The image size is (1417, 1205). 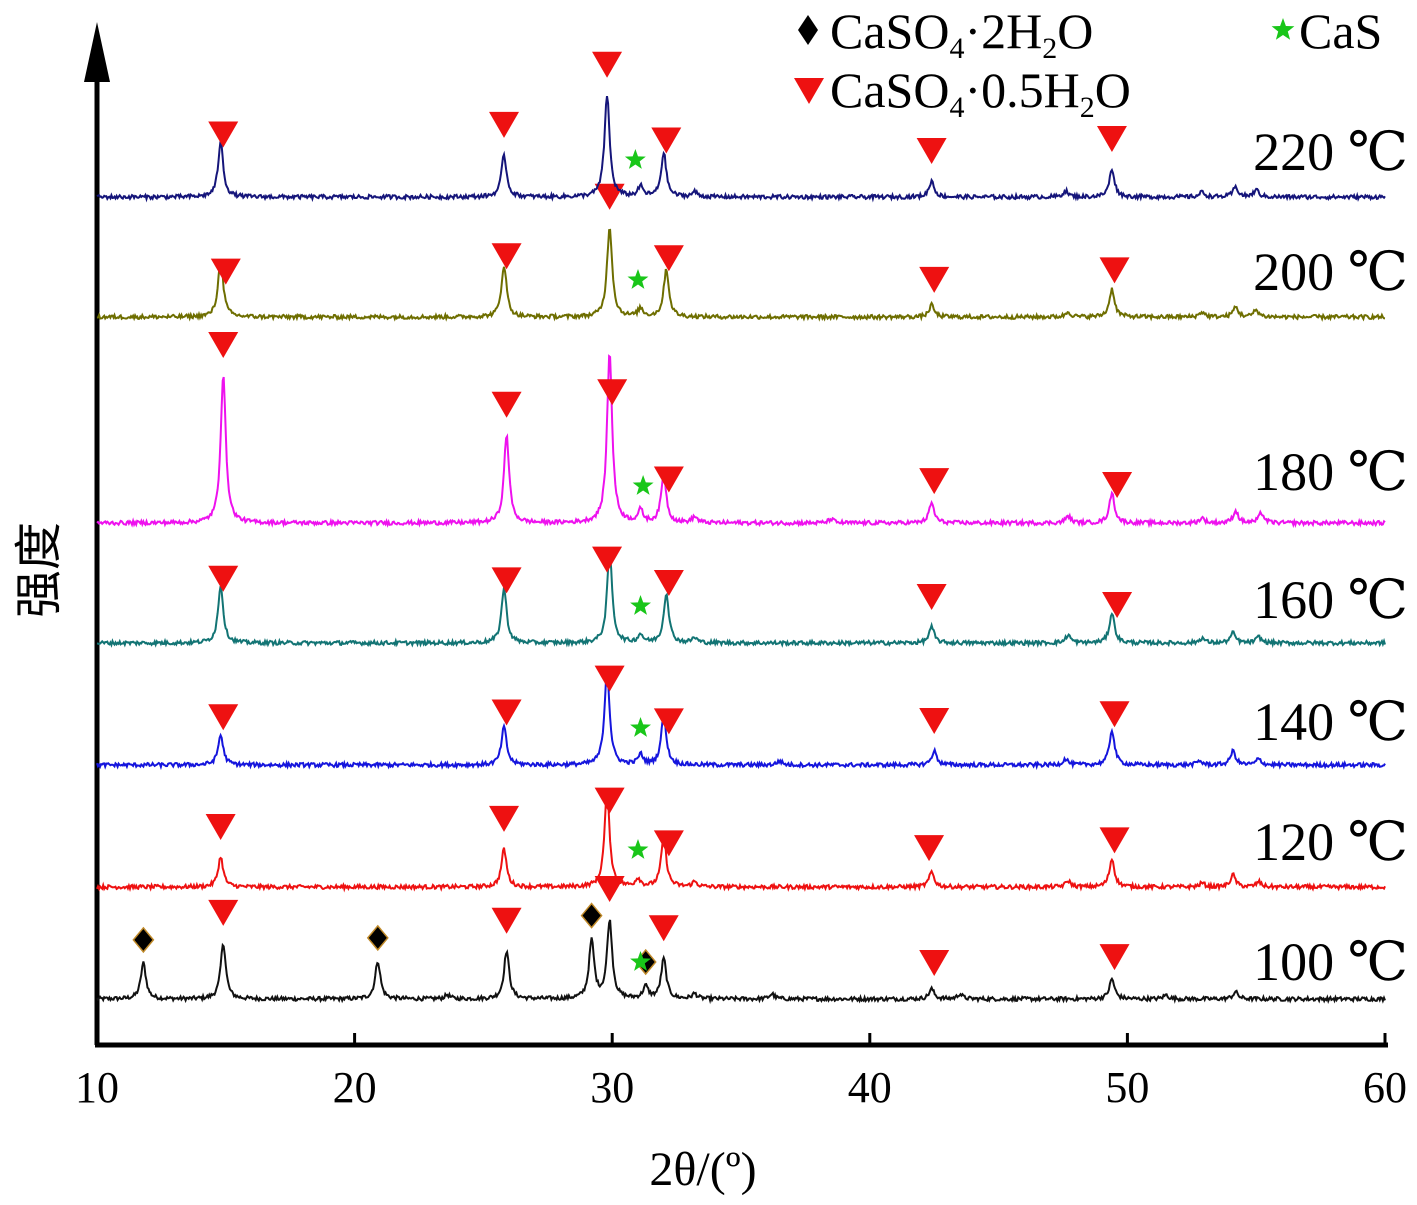 What do you see at coordinates (97, 52) in the screenshot?
I see `y-axis-arrow` at bounding box center [97, 52].